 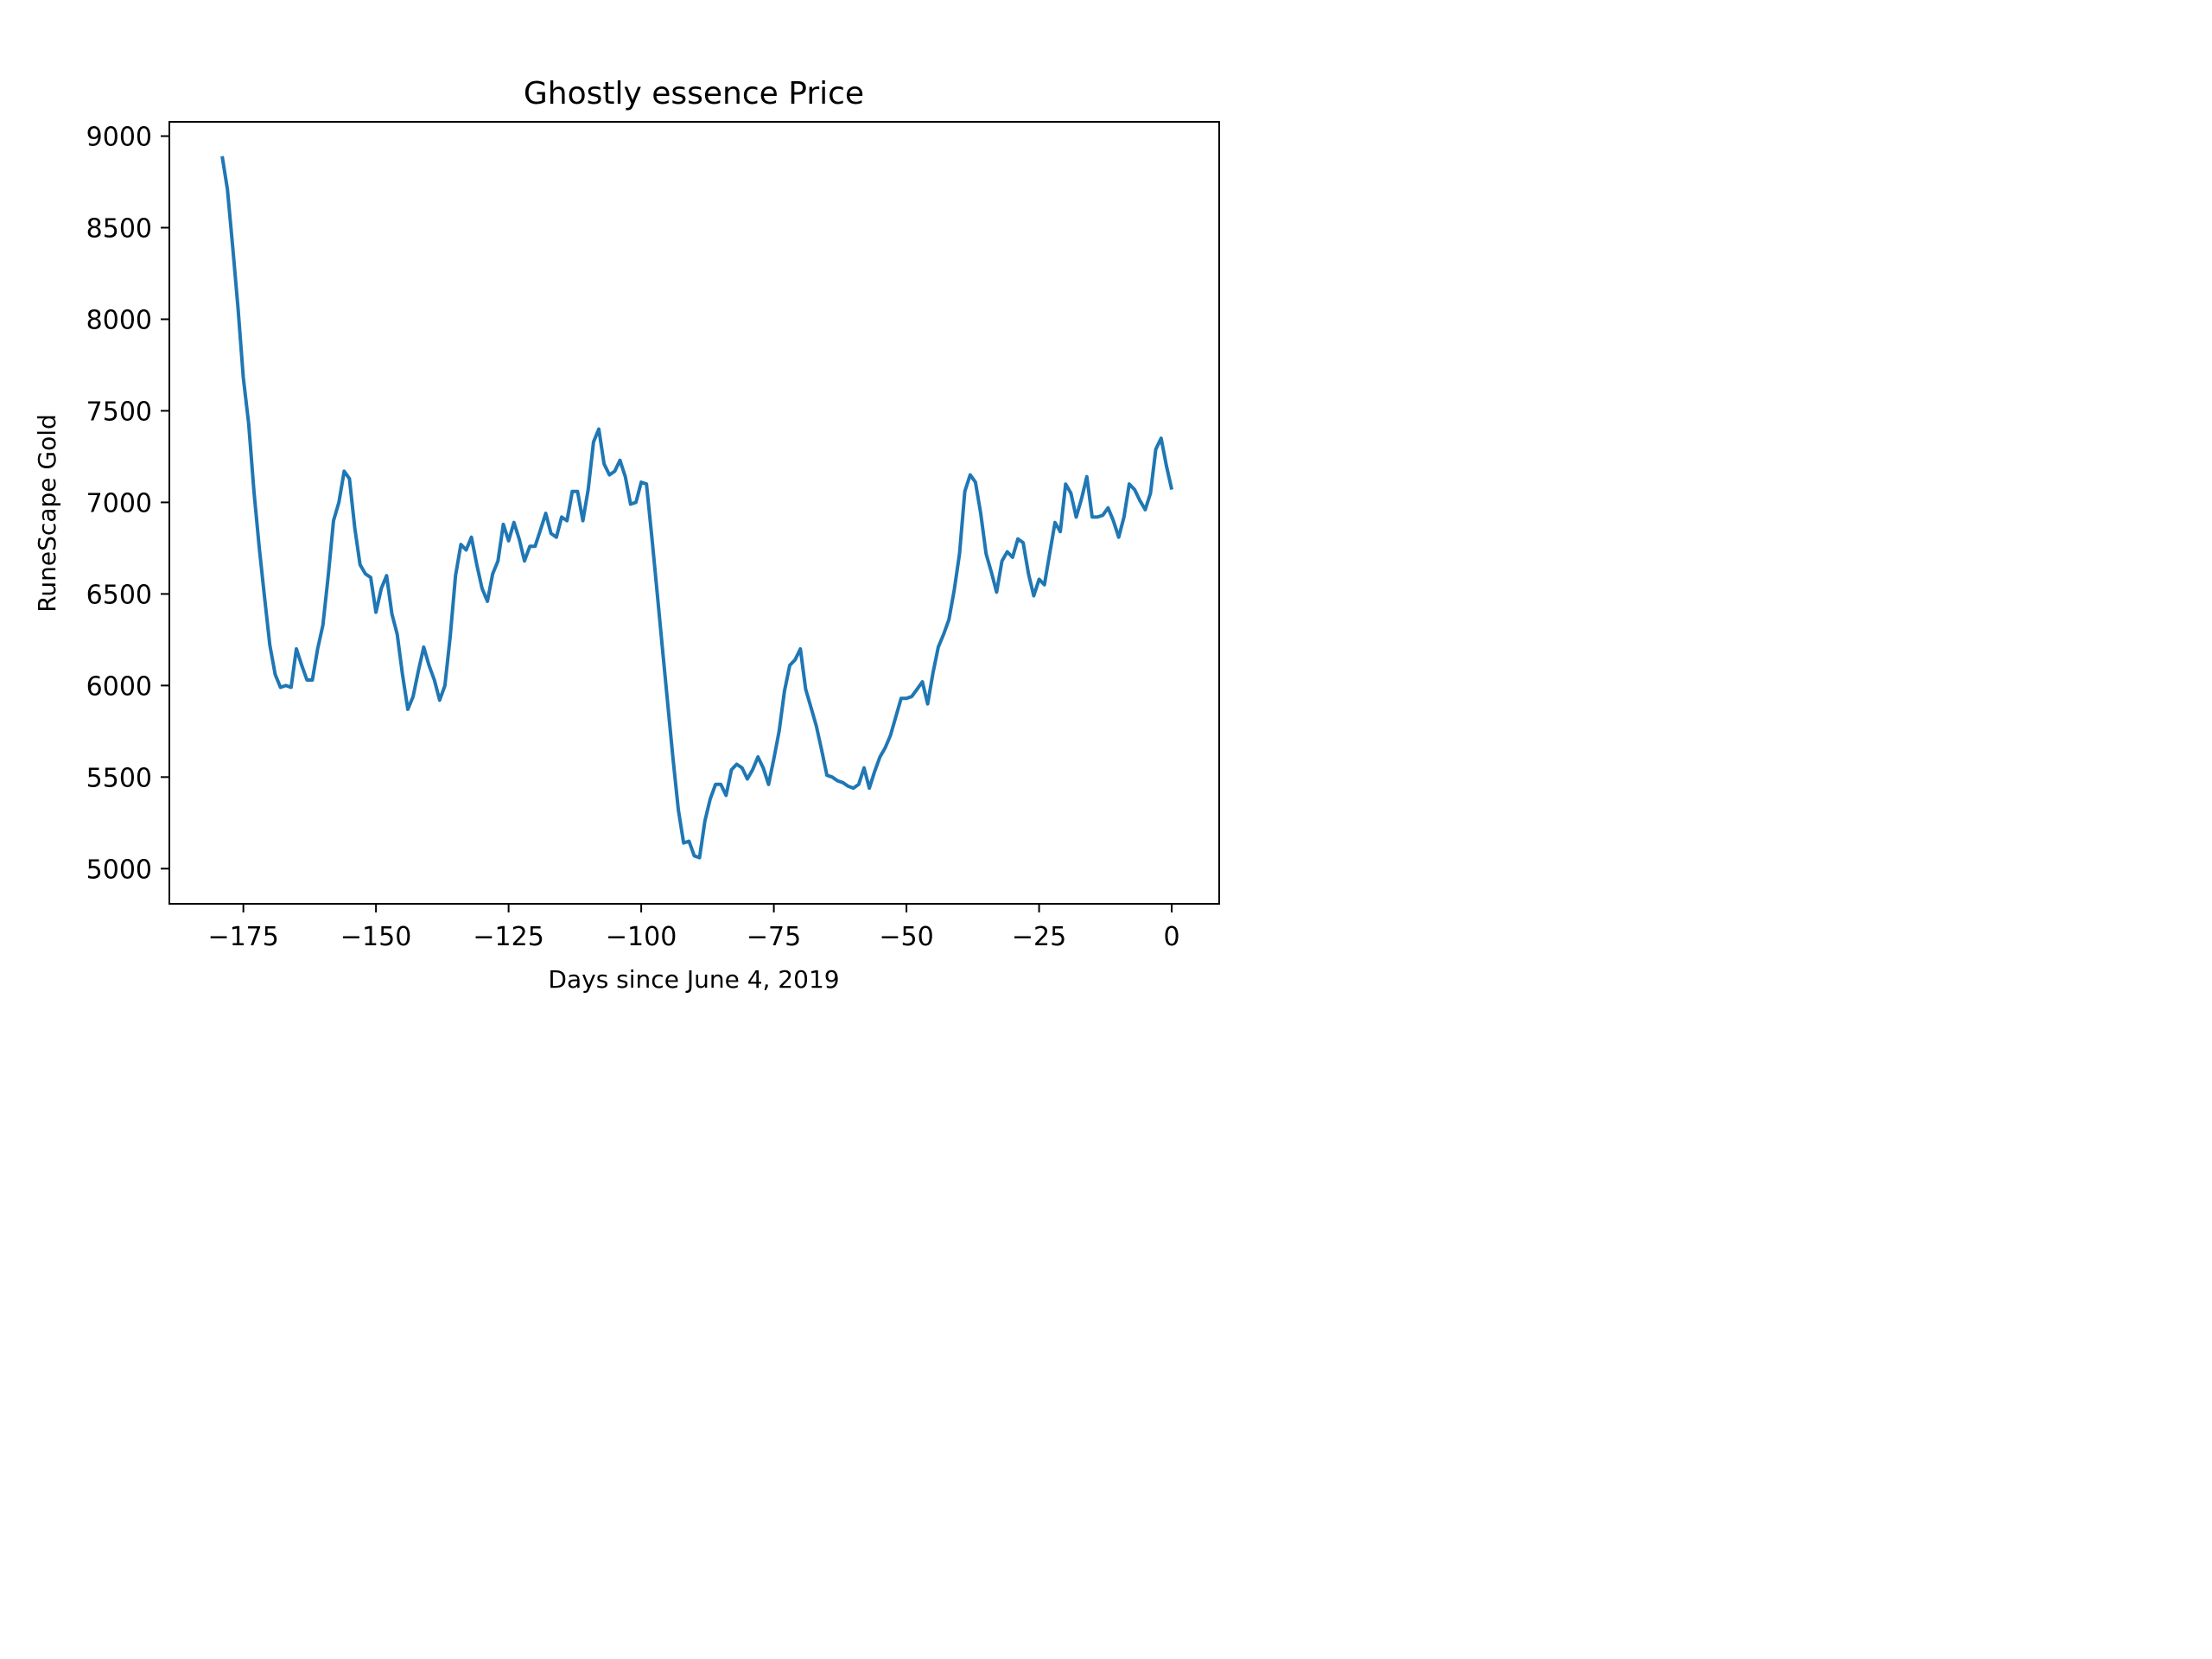 What do you see at coordinates (1039, 937) in the screenshot?
I see `x-tick-label: −25` at bounding box center [1039, 937].